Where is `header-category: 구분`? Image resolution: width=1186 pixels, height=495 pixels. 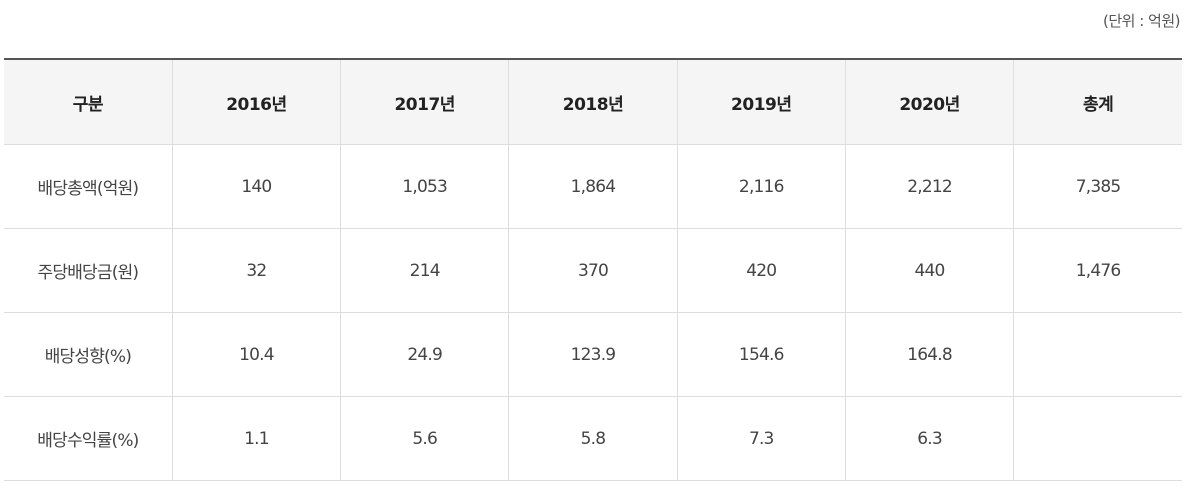 header-category: 구분 is located at coordinates (88, 102).